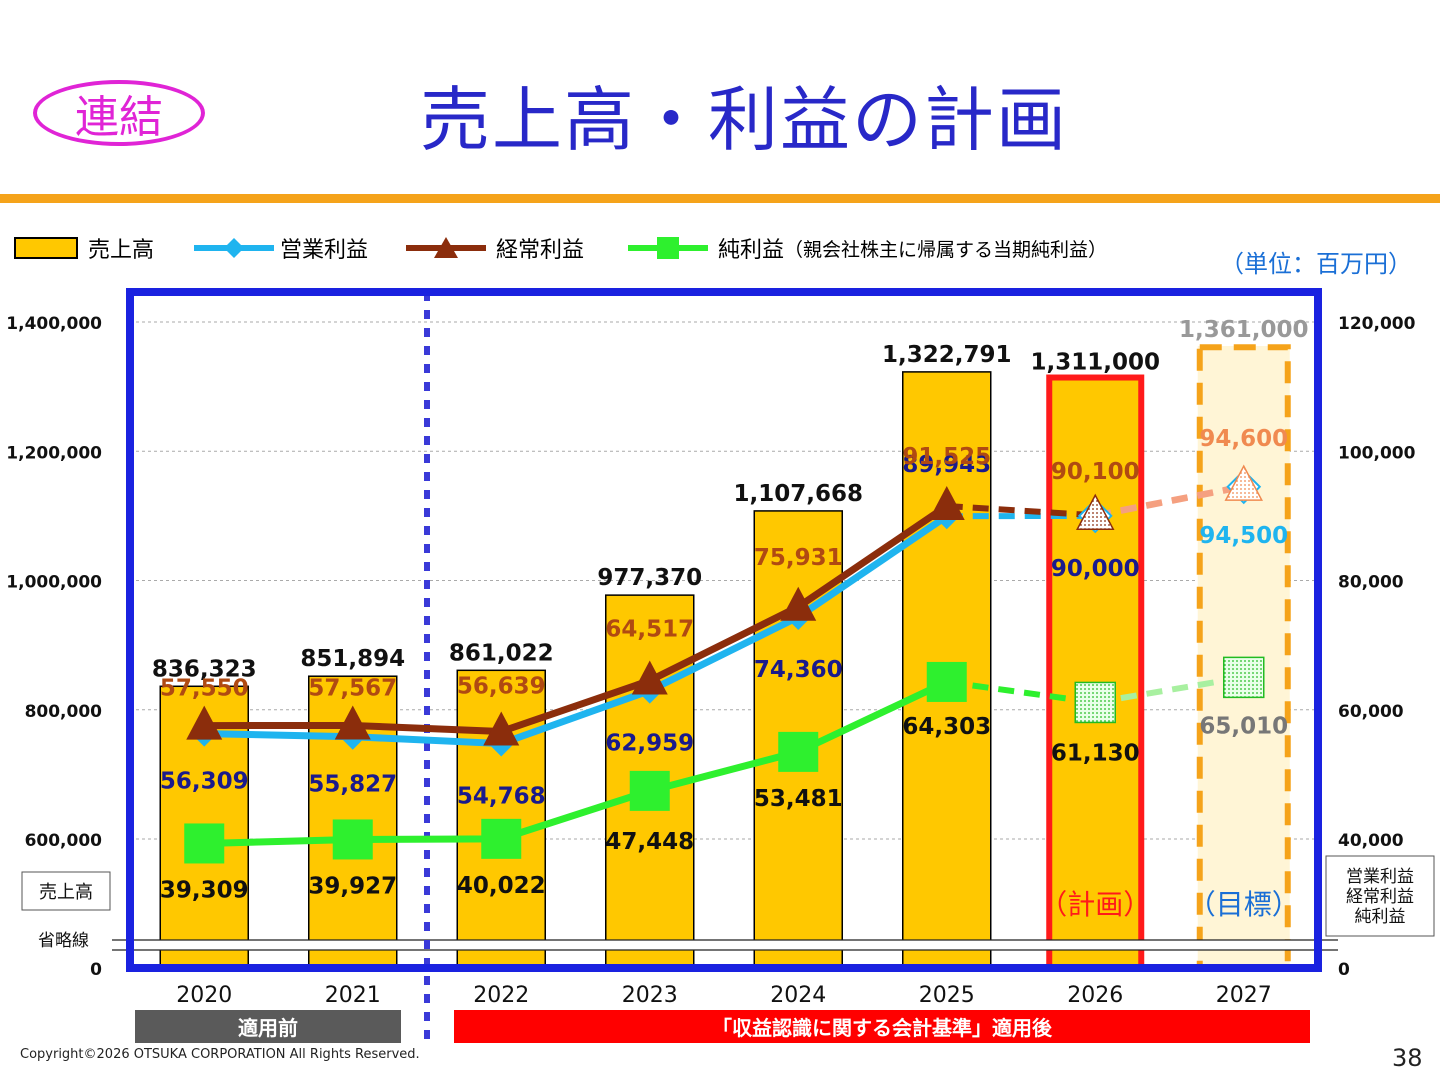 The image size is (1440, 1080). What do you see at coordinates (121, 250) in the screenshot?
I see `legend-sales-label: 売上高` at bounding box center [121, 250].